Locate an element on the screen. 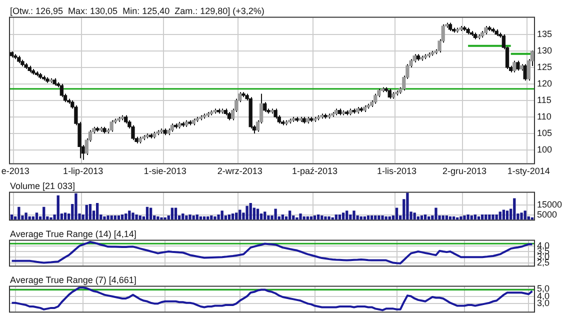 This screenshot has height=320, width=568. x-tick-label: e-2013 is located at coordinates (15, 171).